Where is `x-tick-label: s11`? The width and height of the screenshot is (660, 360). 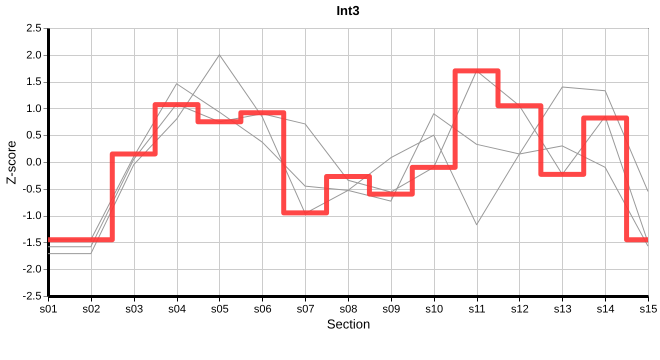
x-tick-label: s11 is located at coordinates (477, 310).